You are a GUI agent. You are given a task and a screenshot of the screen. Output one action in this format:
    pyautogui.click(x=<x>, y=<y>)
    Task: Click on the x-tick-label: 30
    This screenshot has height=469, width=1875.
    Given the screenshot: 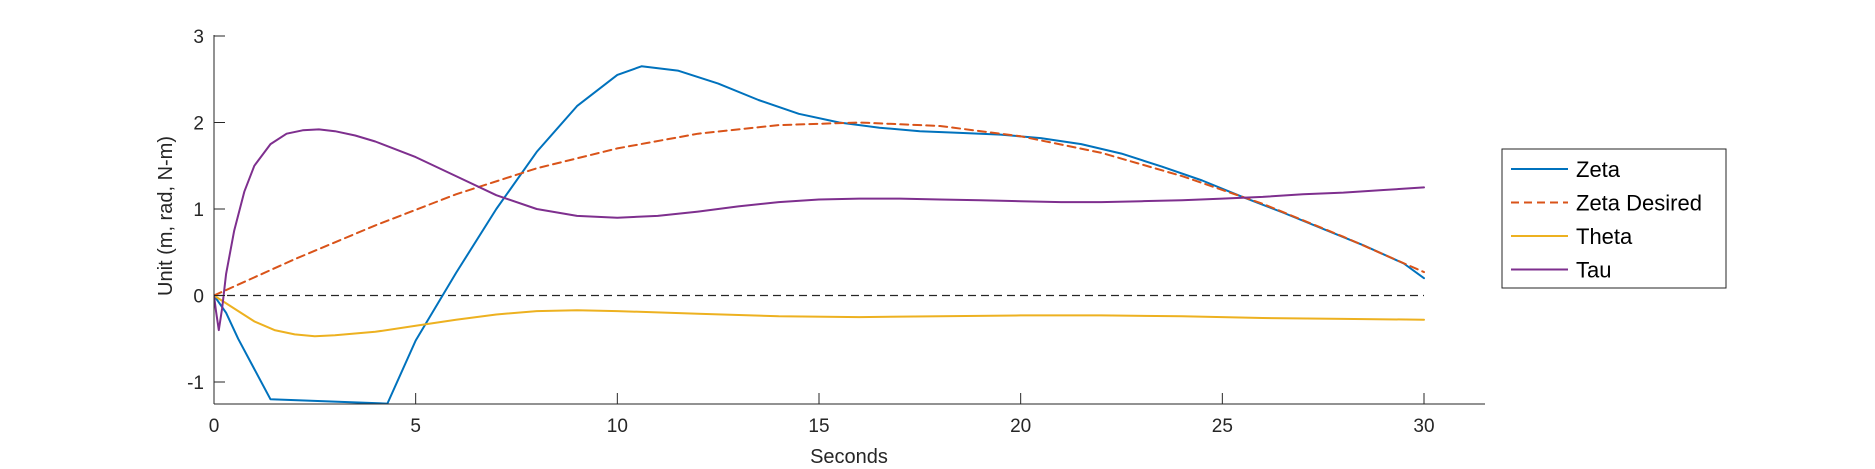 What is the action you would take?
    pyautogui.click(x=1423, y=426)
    